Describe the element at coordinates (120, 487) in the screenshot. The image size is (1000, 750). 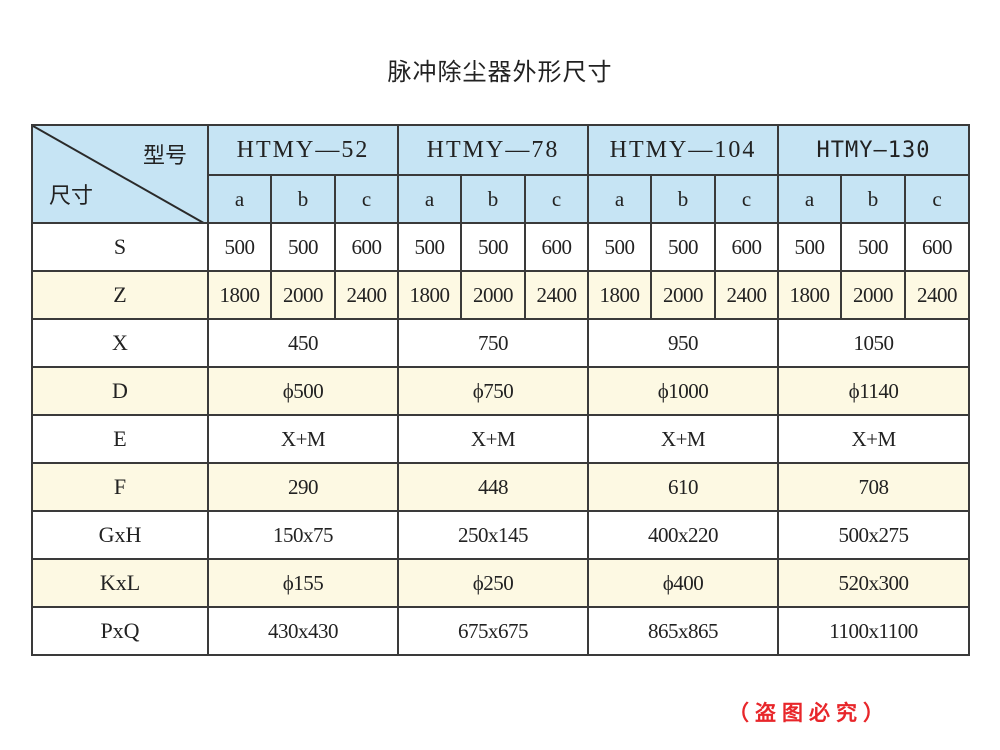
I see `row-label: F` at that location.